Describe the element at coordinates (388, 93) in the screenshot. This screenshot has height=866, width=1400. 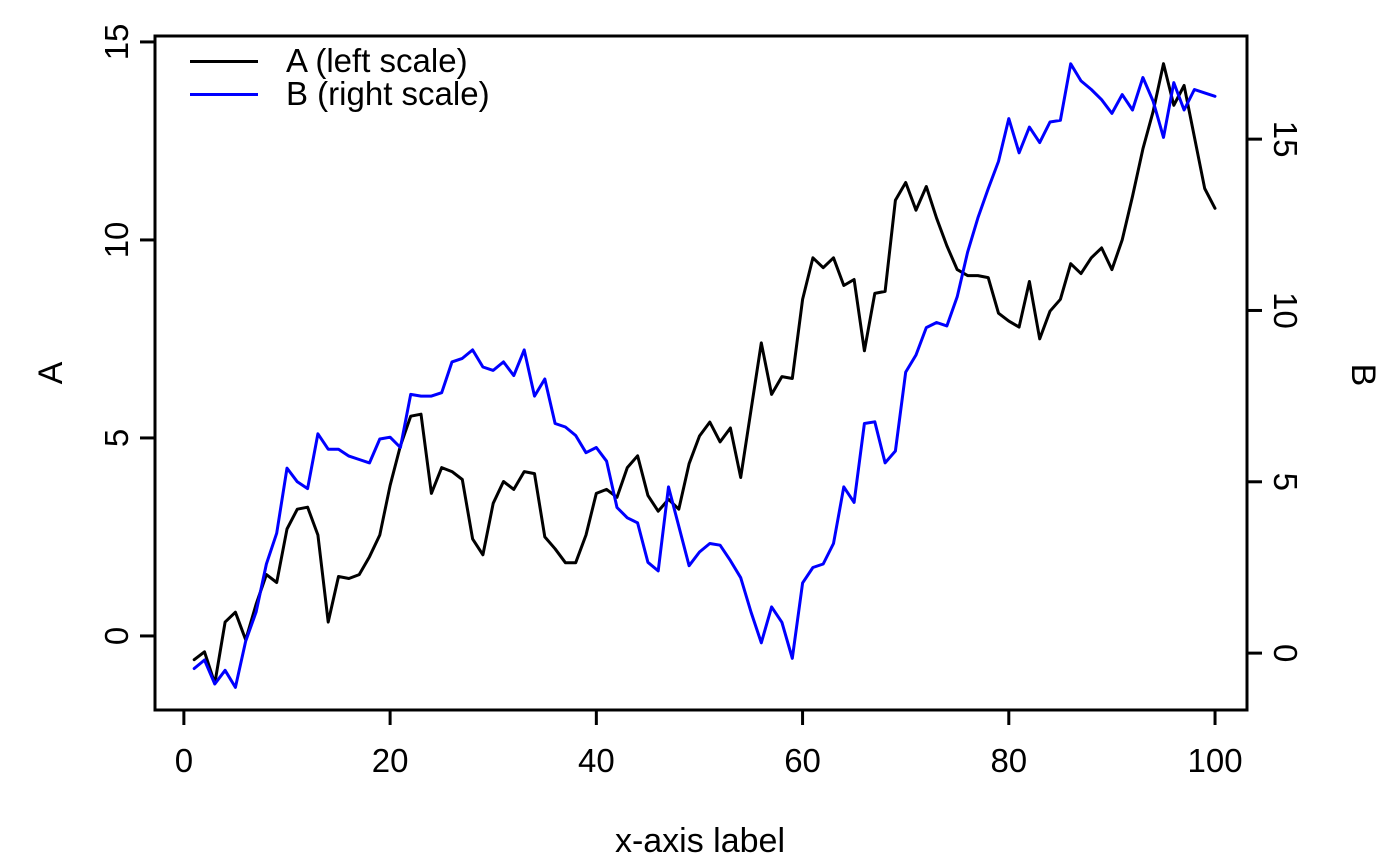
I see `legend-label-series-b: B (right scale)` at that location.